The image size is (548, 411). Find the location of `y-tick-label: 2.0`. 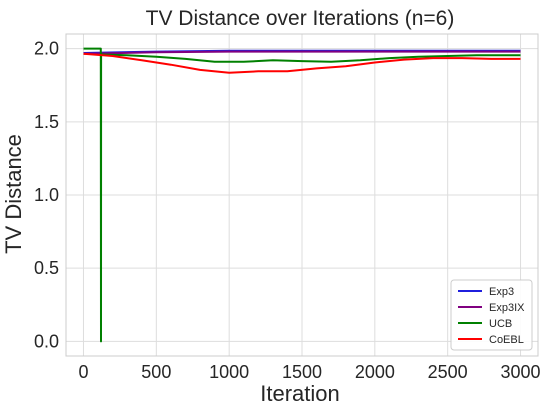

y-tick-label: 2.0 is located at coordinates (46, 49).